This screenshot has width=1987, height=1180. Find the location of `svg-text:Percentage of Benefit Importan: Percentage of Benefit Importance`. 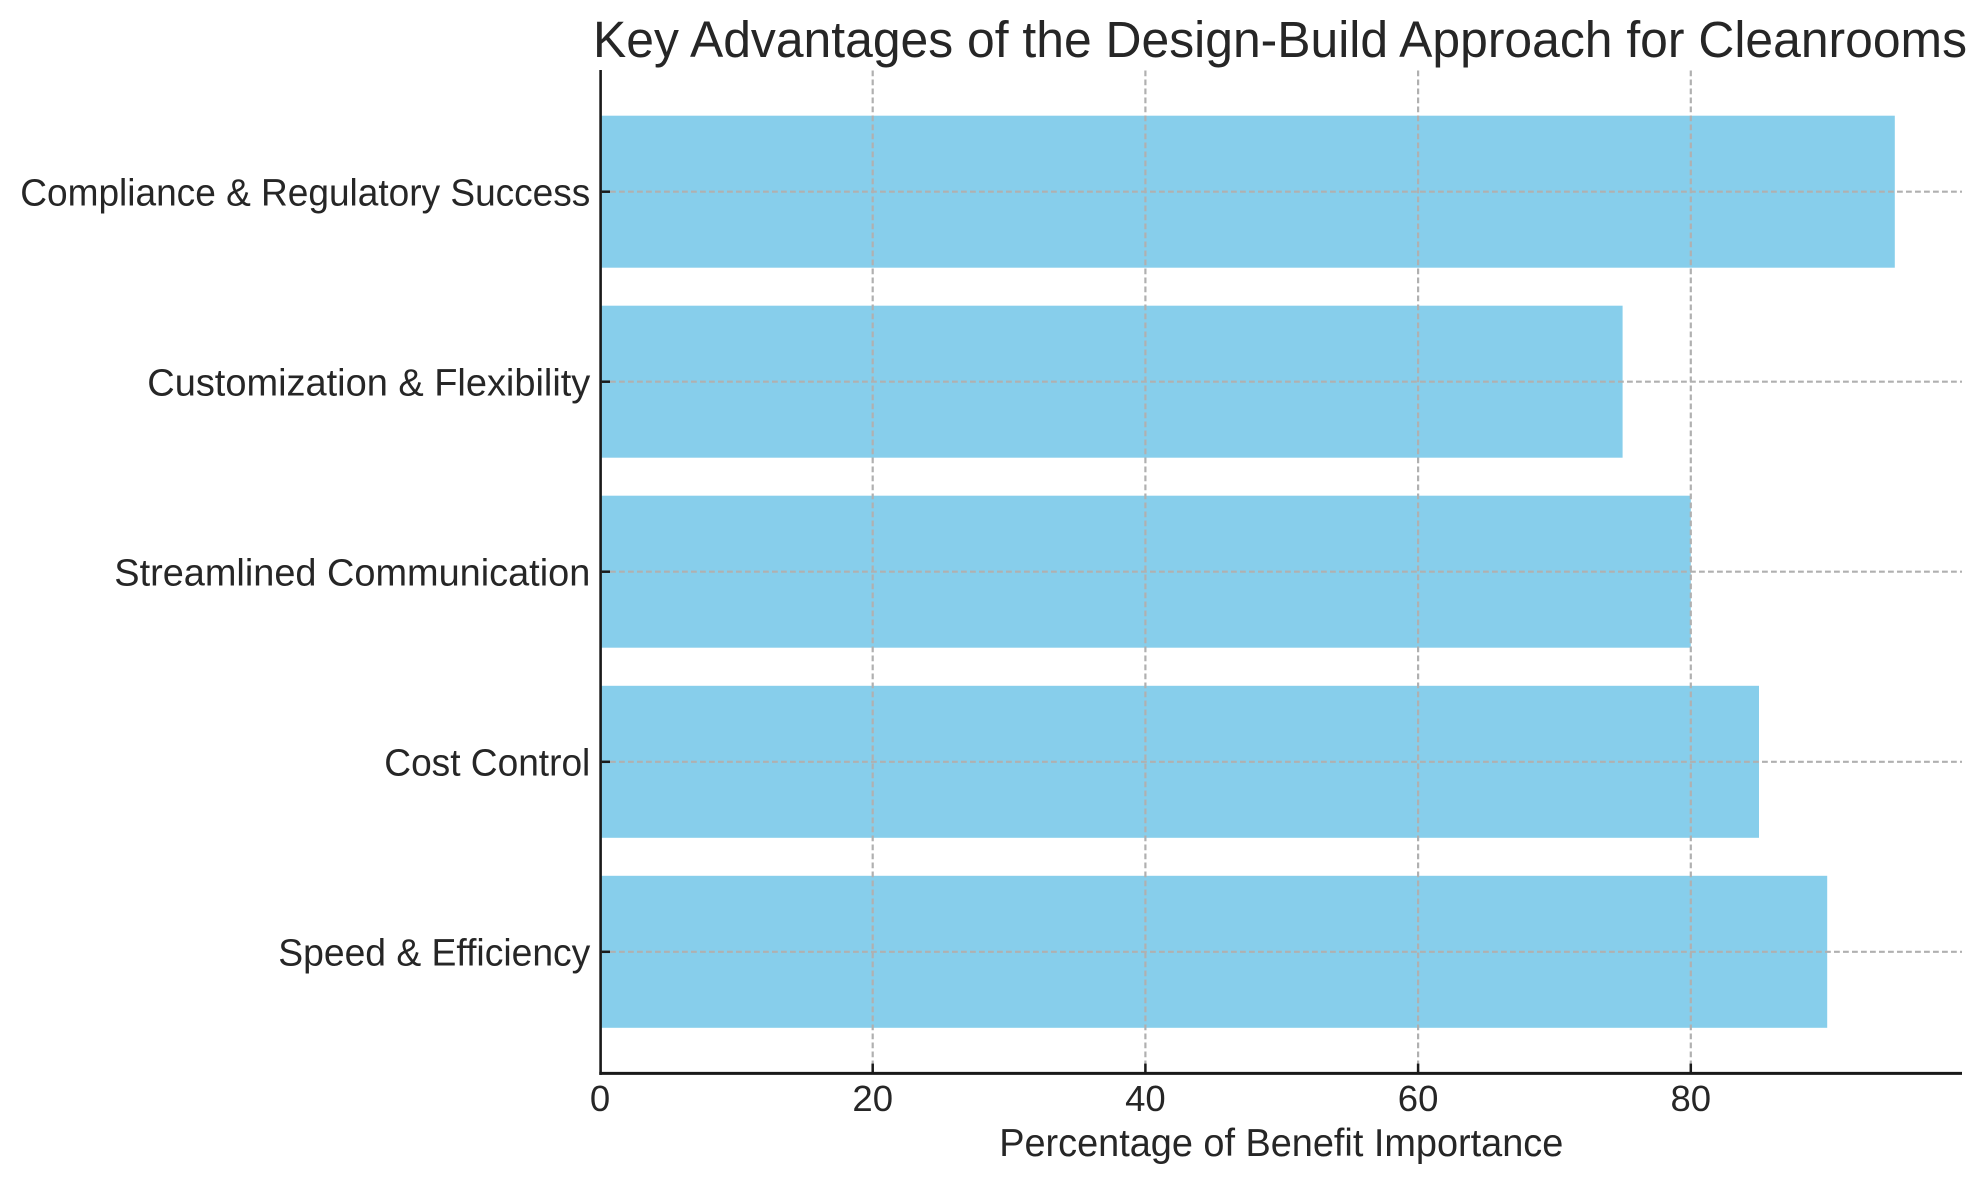

svg-text:Percentage of Benefit Importan: Percentage of Benefit Importance is located at coordinates (1281, 1143).